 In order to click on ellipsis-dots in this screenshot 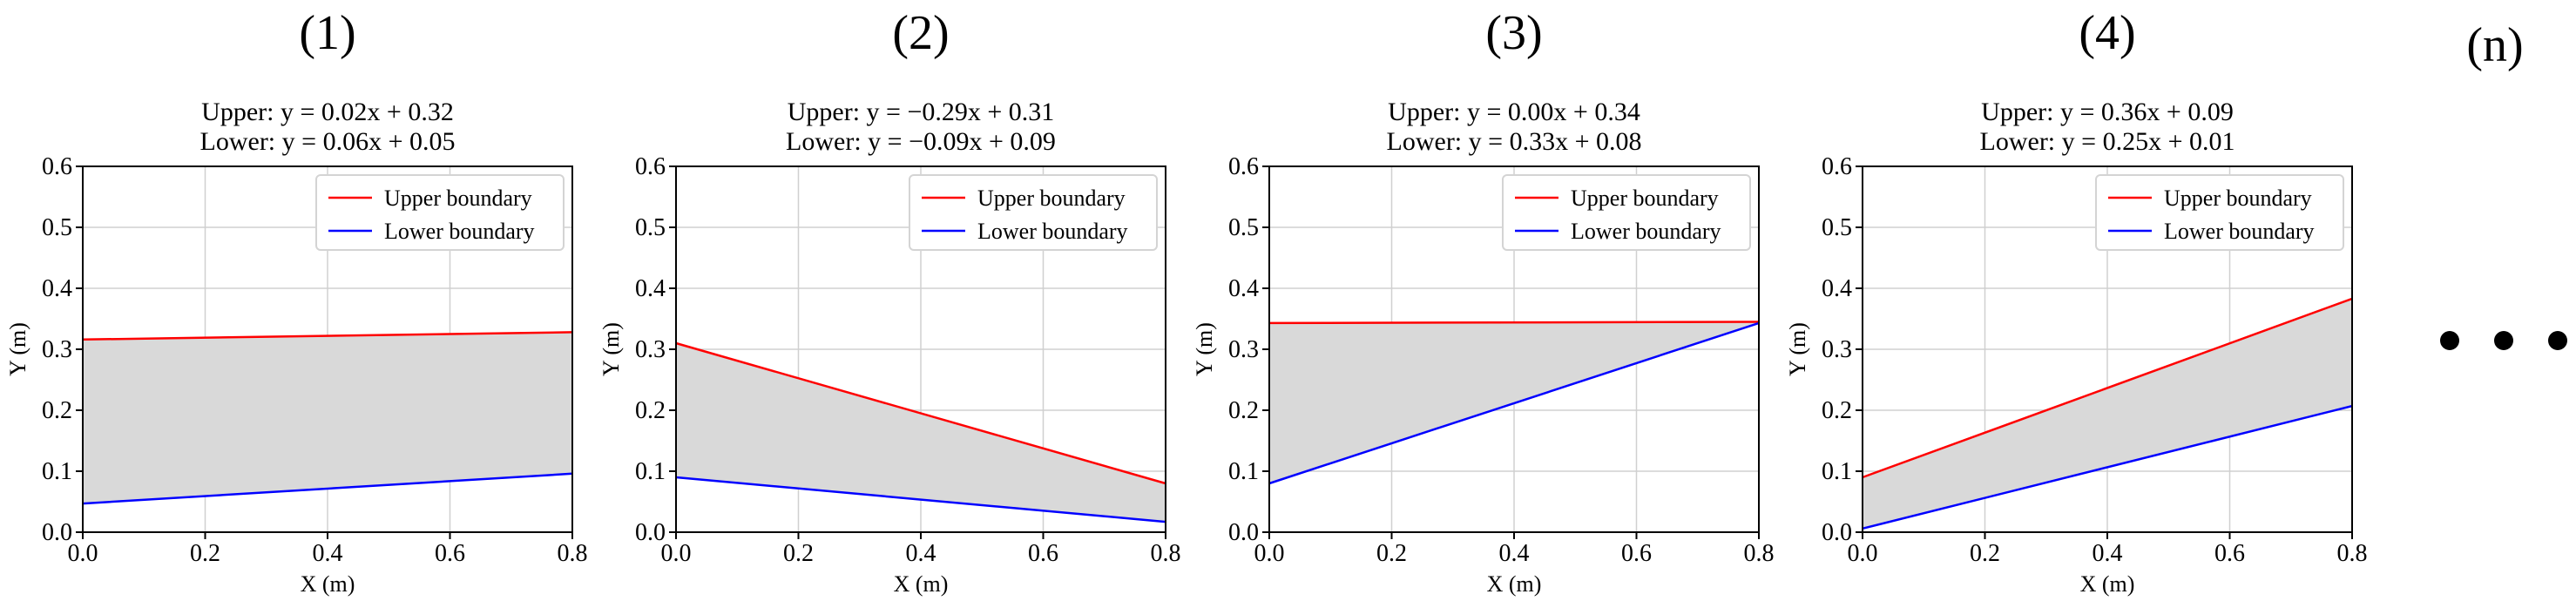, I will do `click(2503, 340)`.